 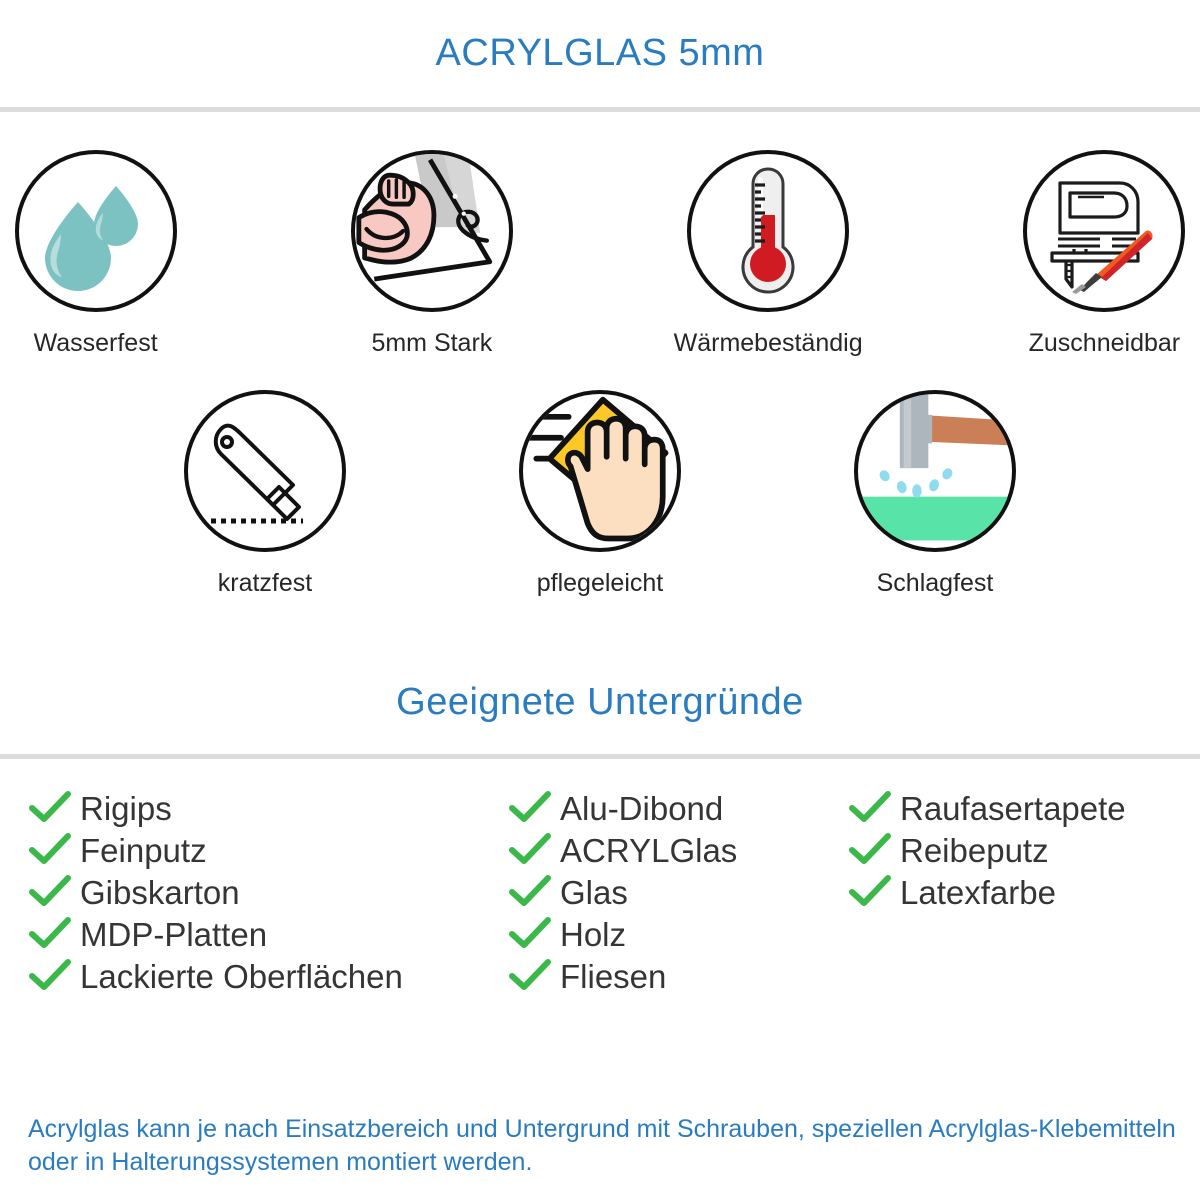 I want to click on feature-label: kratzfest, so click(x=265, y=582).